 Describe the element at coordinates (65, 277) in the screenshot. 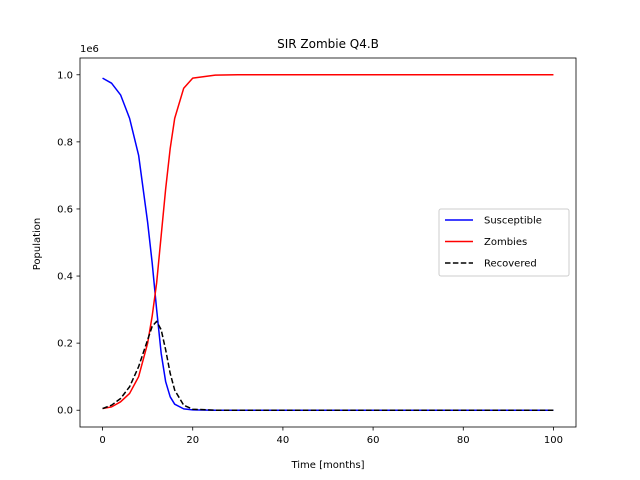

I see `y-tick-label: 0.4` at that location.